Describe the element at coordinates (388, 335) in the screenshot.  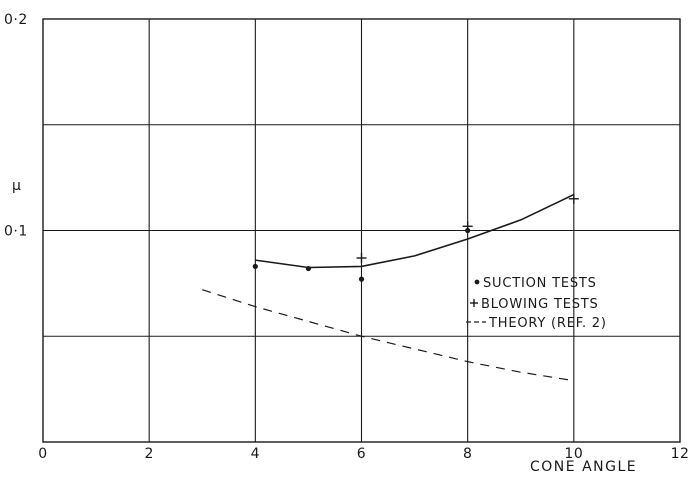
I see `theory-line` at that location.